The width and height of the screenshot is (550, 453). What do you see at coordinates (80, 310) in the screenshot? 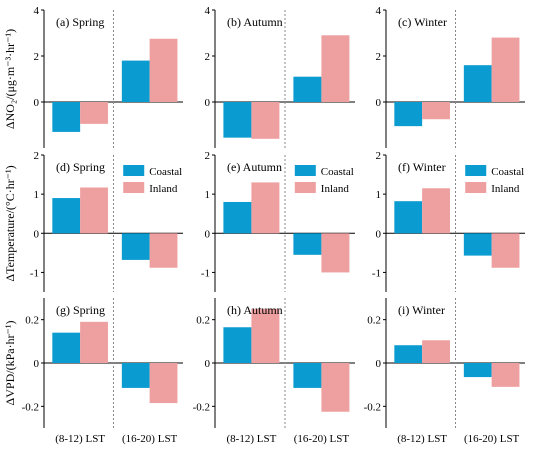
I see `panel-title: (g) Spring` at bounding box center [80, 310].